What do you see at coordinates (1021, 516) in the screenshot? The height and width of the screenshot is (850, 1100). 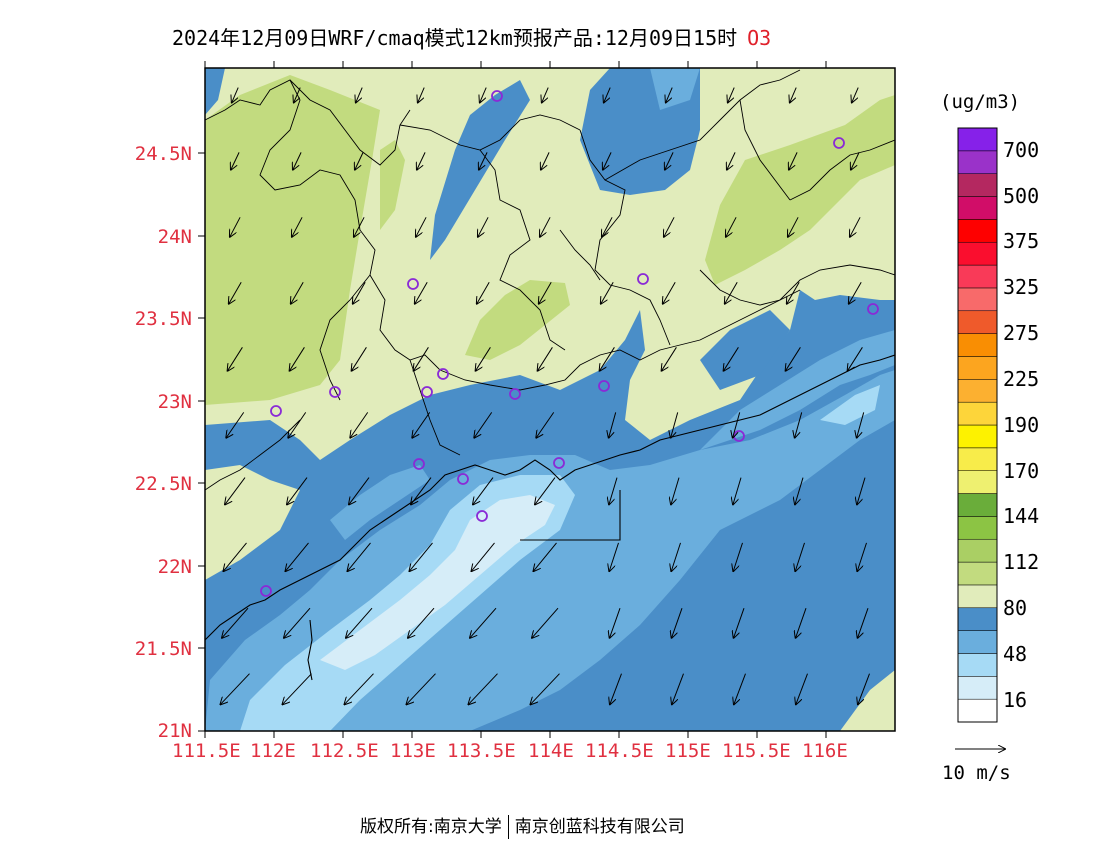 I see `colorbar-label: 144` at bounding box center [1021, 516].